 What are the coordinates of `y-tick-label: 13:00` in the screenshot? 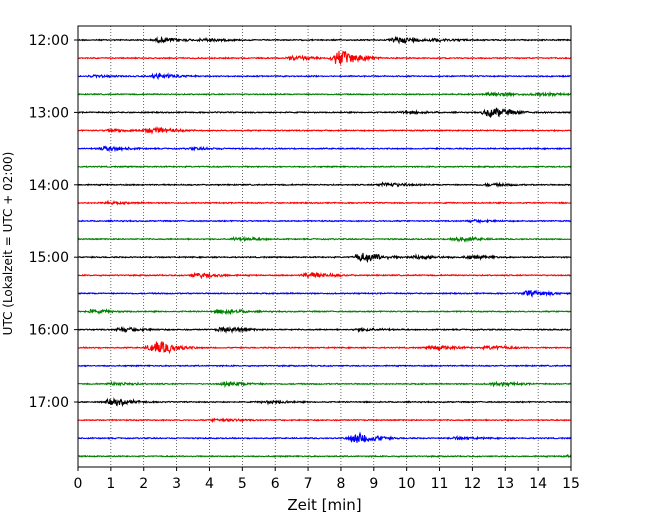 It's located at (49, 113).